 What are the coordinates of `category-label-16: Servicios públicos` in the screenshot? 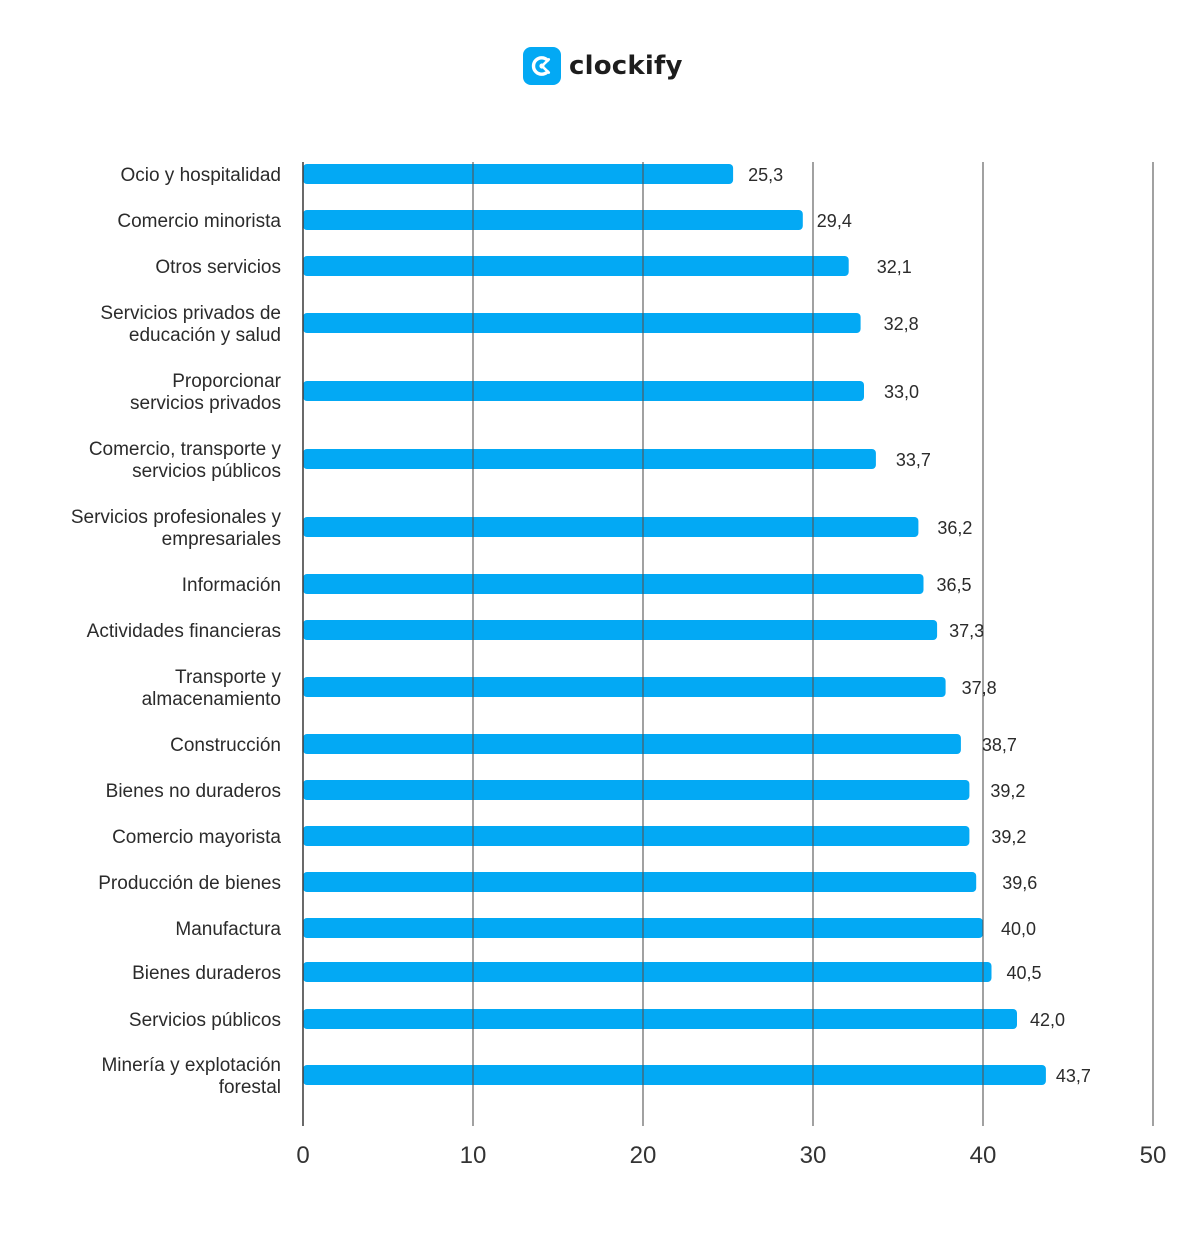 It's located at (205, 1020).